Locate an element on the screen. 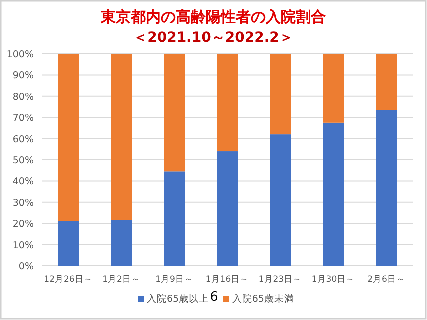 The image size is (427, 320). x-tick-label: 1月9日～ is located at coordinates (175, 280).